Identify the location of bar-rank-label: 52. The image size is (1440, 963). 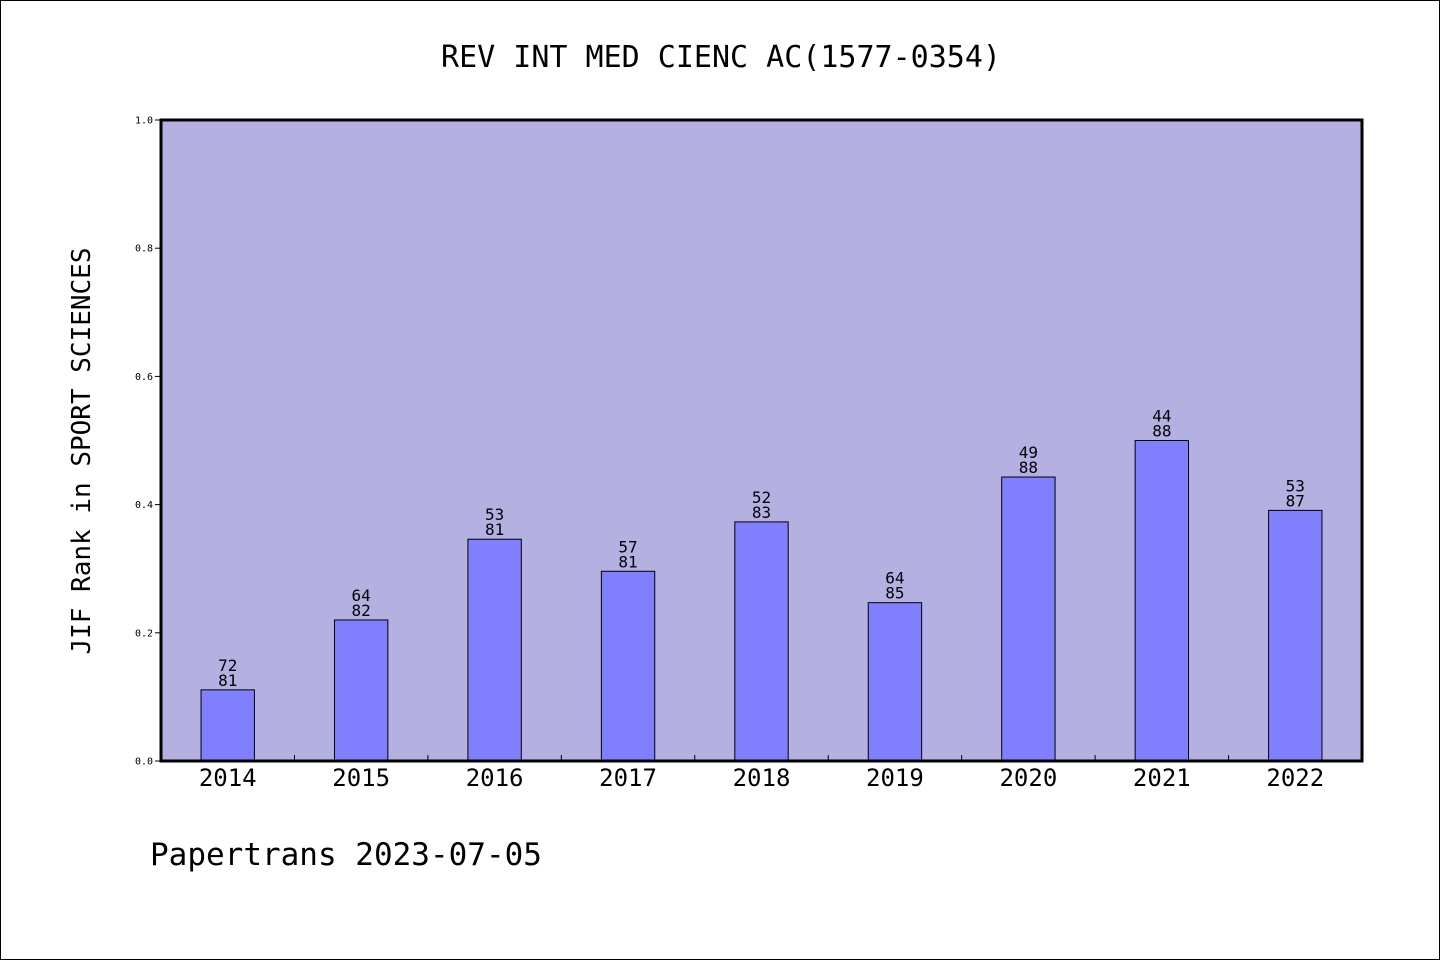
(761, 497).